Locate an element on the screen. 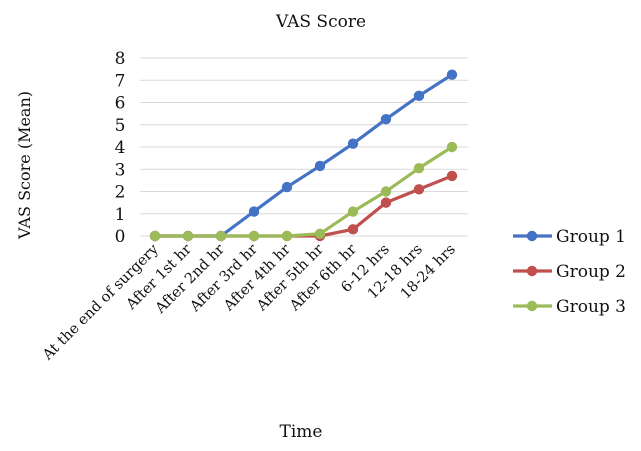  y-axis-title: VAS Score (Mean) is located at coordinates (24, 165).